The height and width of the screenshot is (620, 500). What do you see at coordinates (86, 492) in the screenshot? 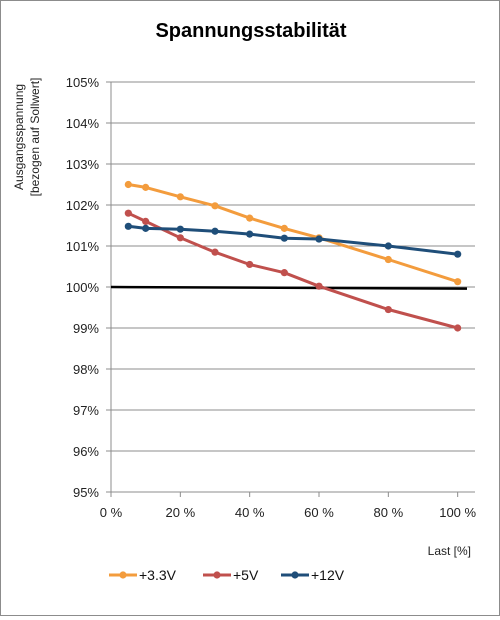
I see `y-tick-label-0: 95%` at bounding box center [86, 492].